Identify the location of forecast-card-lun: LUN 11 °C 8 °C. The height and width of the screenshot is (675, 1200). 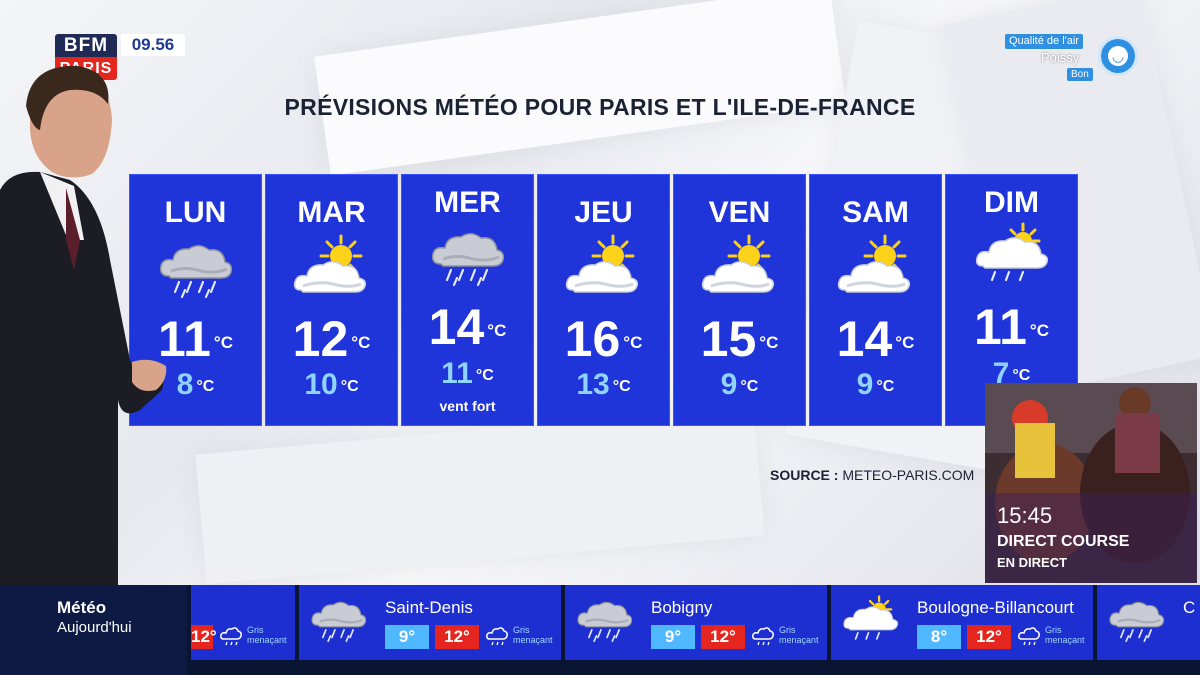
(195, 300).